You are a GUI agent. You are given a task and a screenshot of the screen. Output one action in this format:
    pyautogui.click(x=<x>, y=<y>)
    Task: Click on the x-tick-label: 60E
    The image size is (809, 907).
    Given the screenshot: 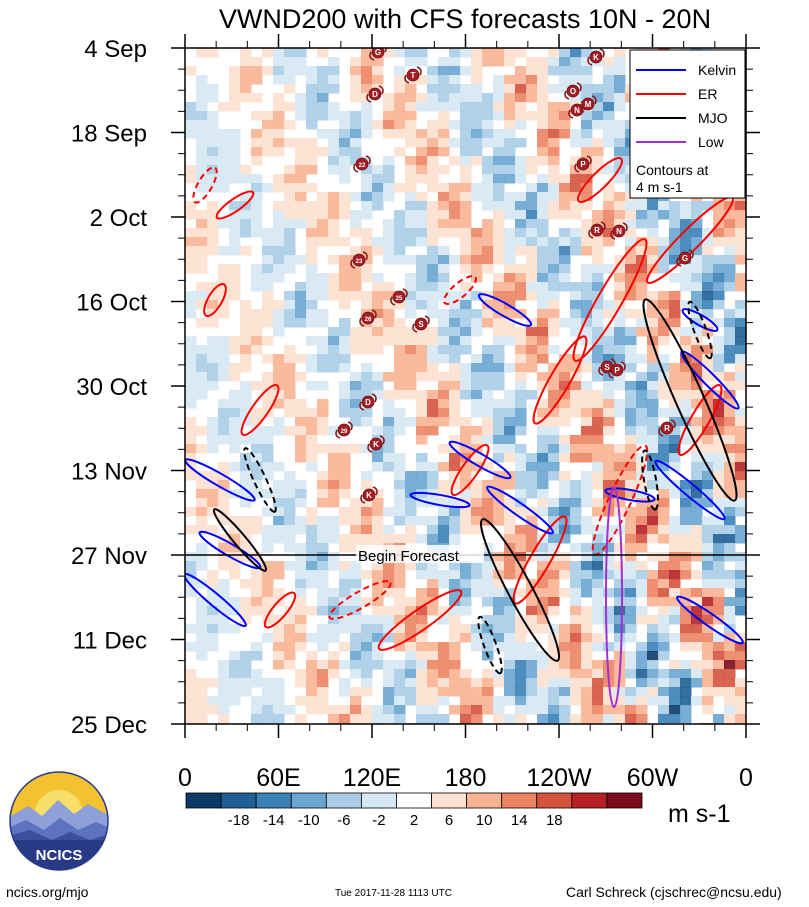 What is the action you would take?
    pyautogui.click(x=278, y=778)
    